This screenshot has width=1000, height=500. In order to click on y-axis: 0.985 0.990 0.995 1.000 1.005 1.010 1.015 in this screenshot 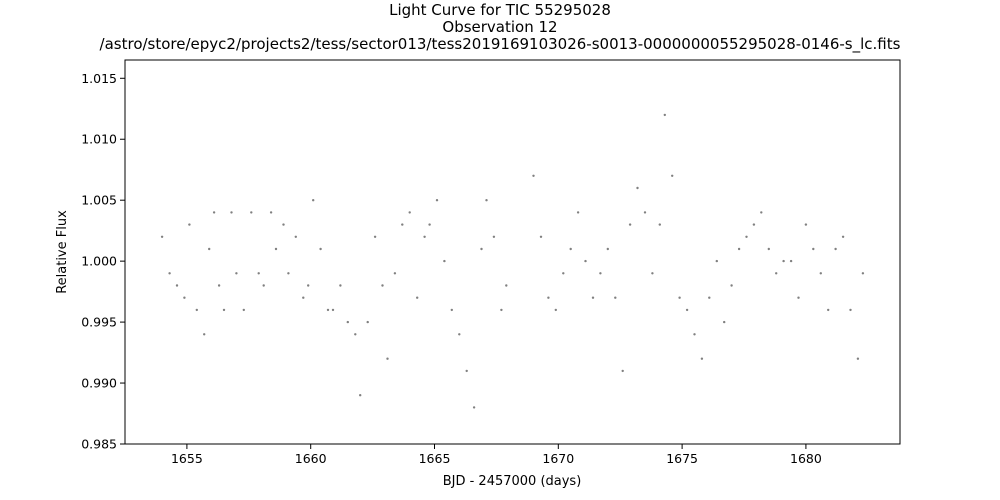, I will do `click(103, 261)`.